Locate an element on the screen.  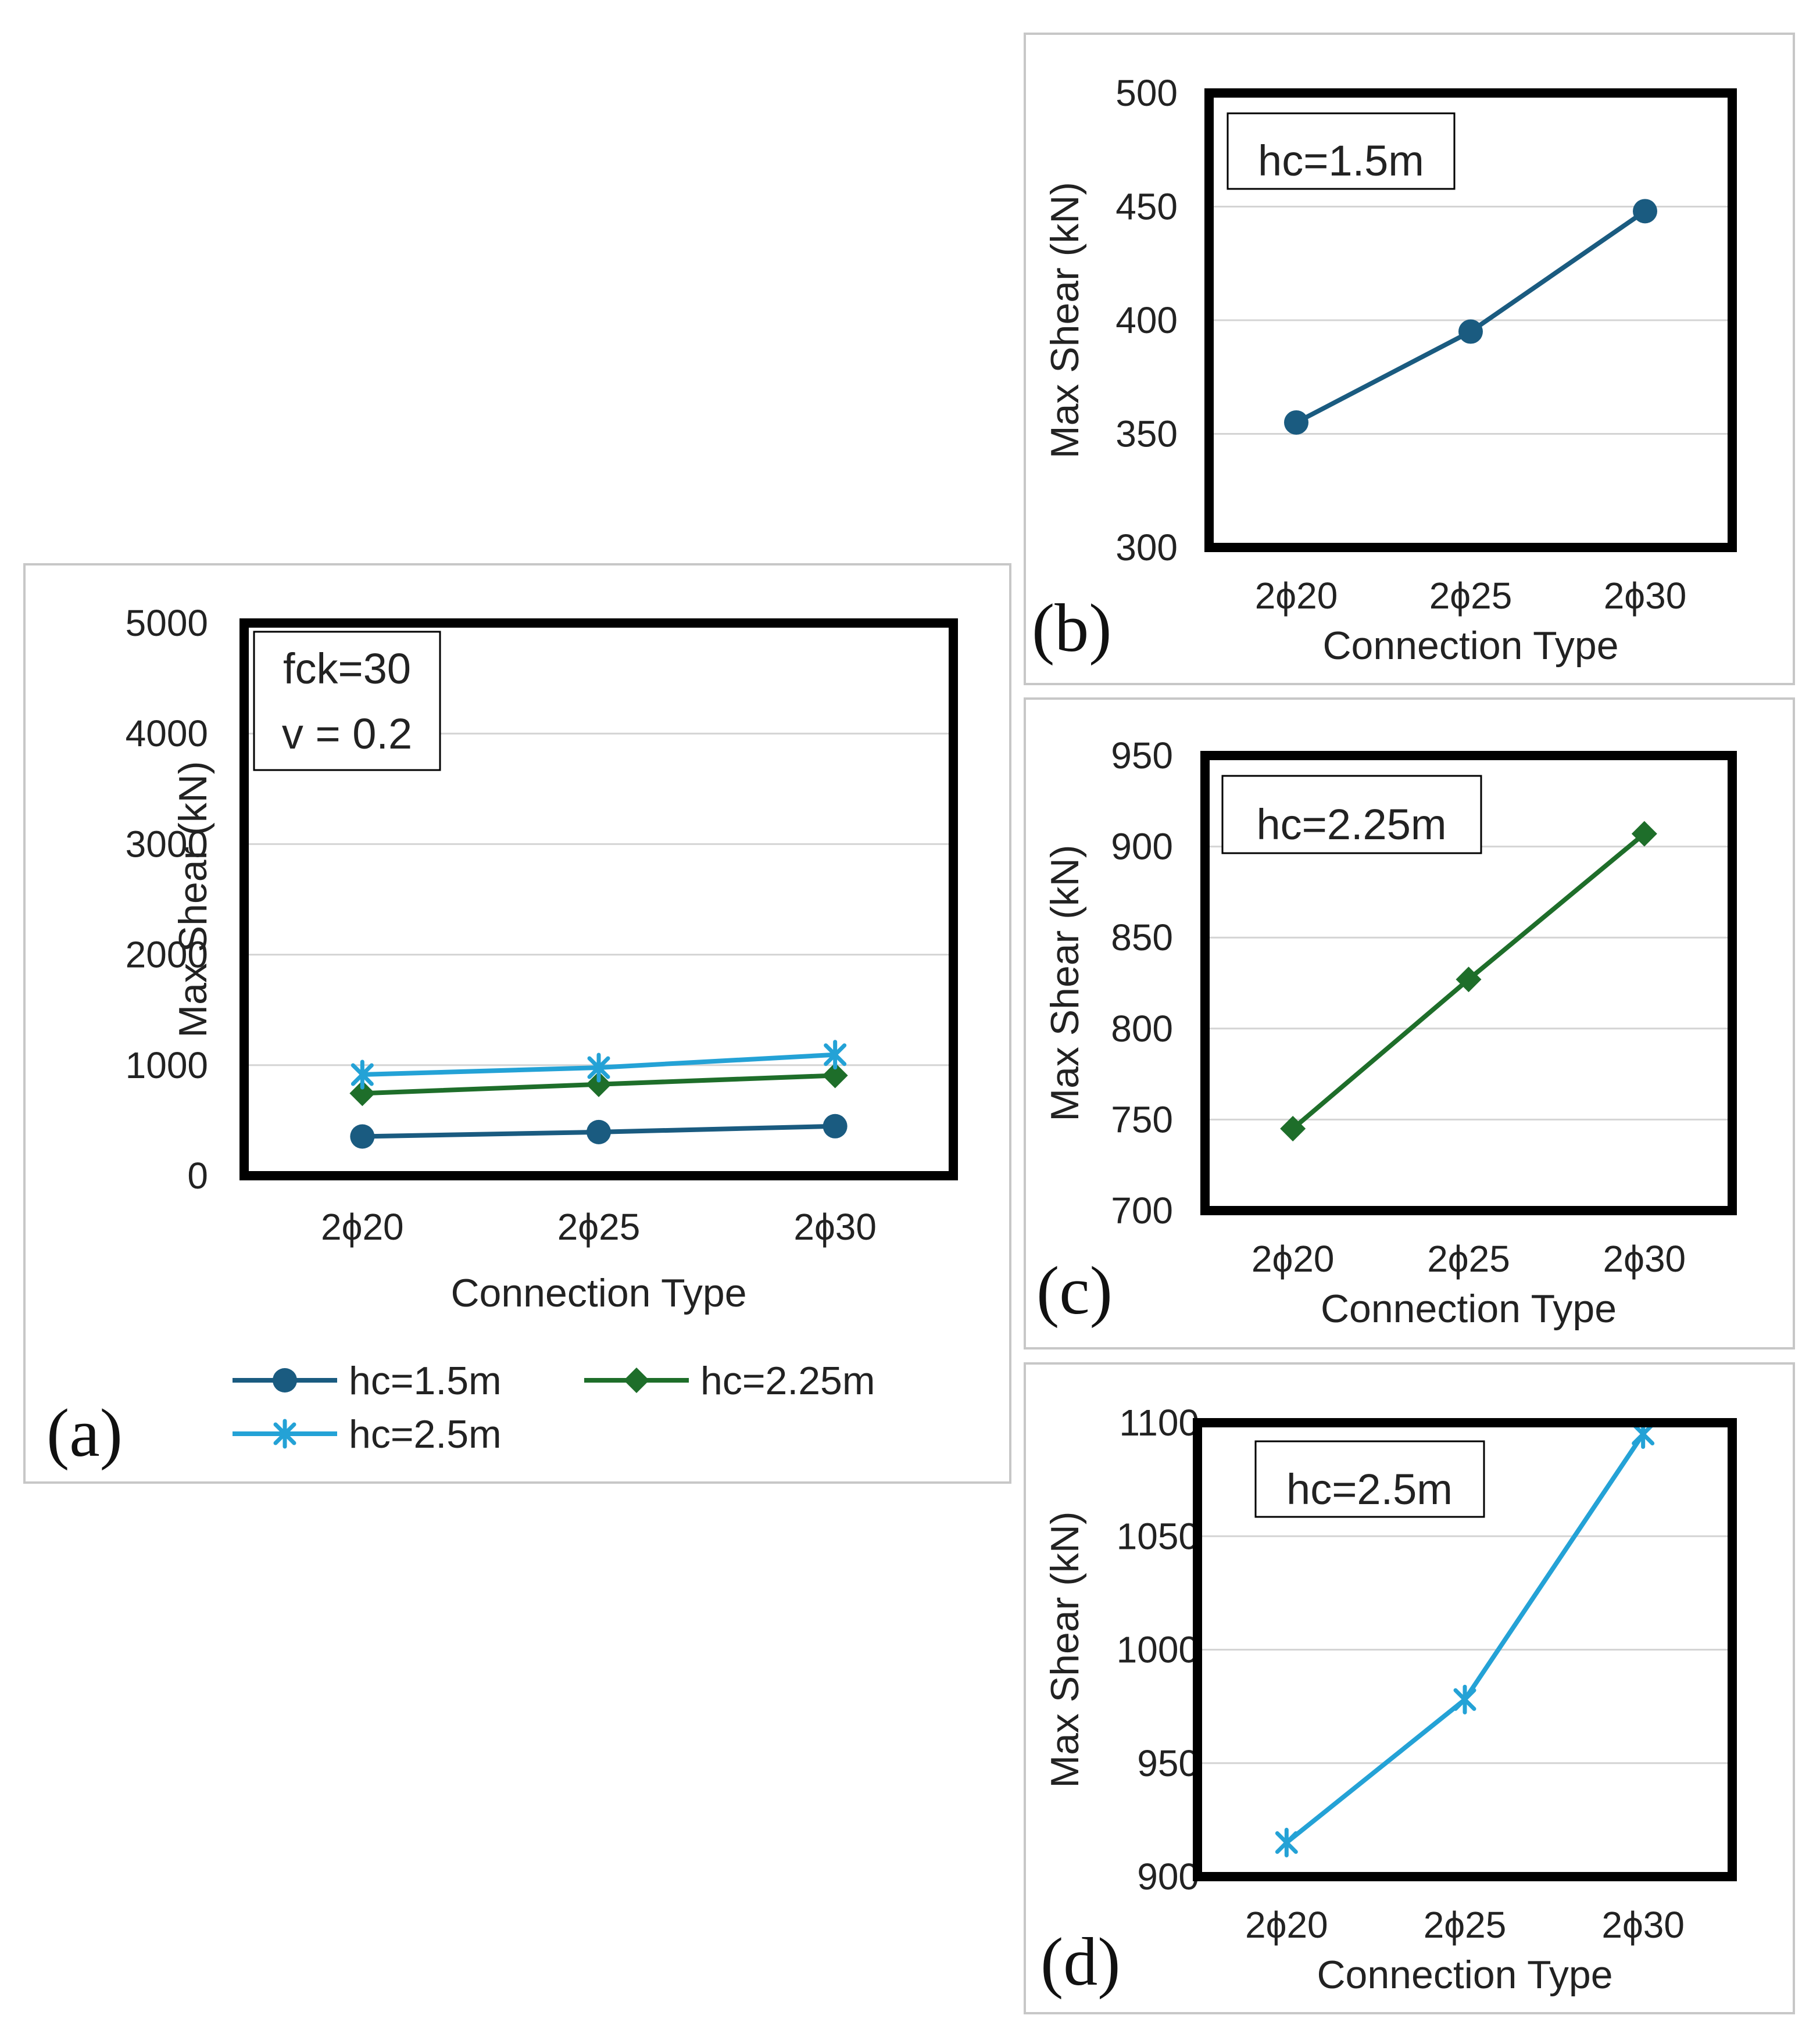
annotation-text: hc=2.25m is located at coordinates (1351, 825).